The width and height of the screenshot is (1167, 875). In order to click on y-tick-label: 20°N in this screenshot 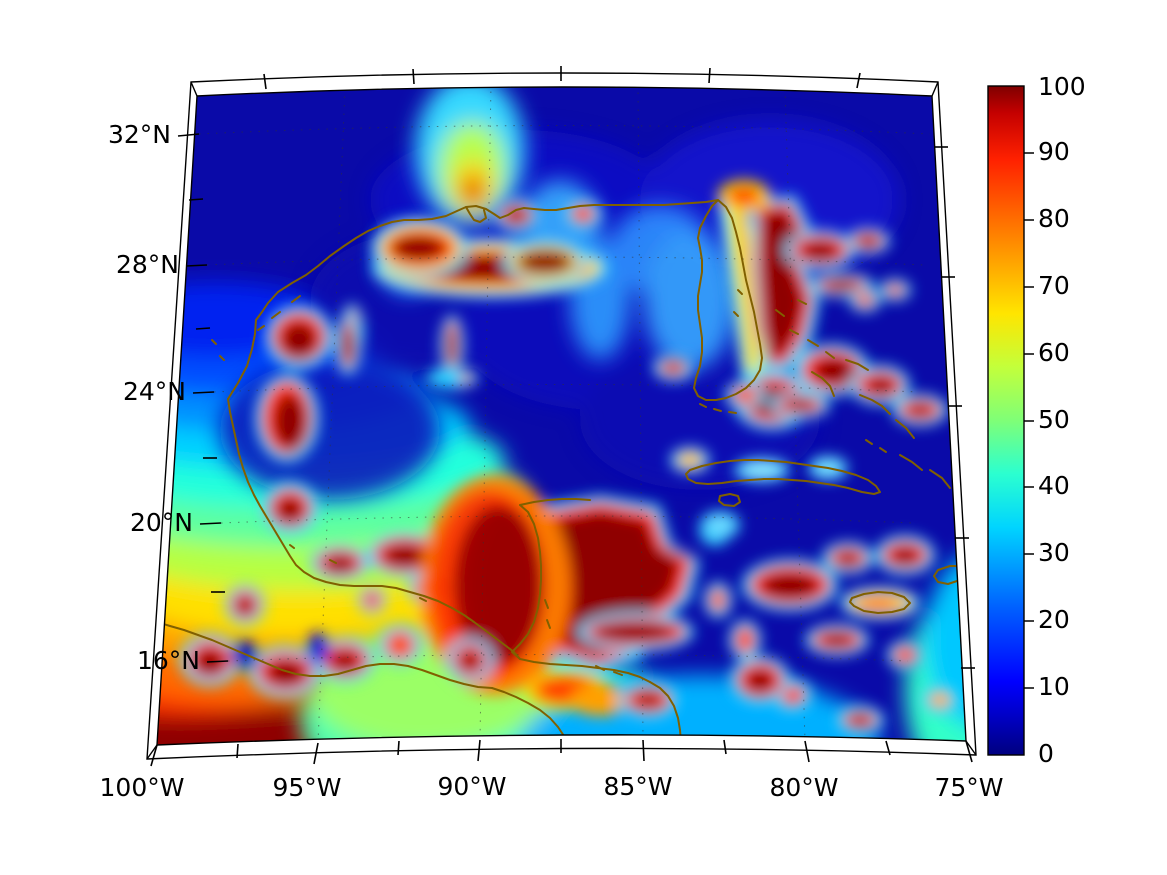, I will do `click(161, 522)`.